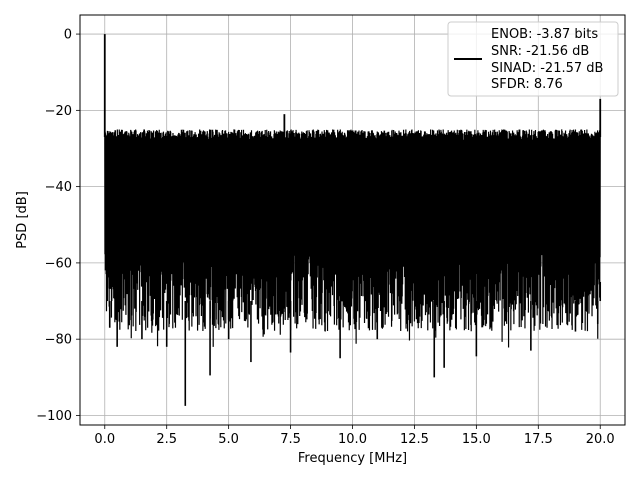 The height and width of the screenshot is (480, 640). What do you see at coordinates (290, 439) in the screenshot?
I see `x-tick-label: 7.5` at bounding box center [290, 439].